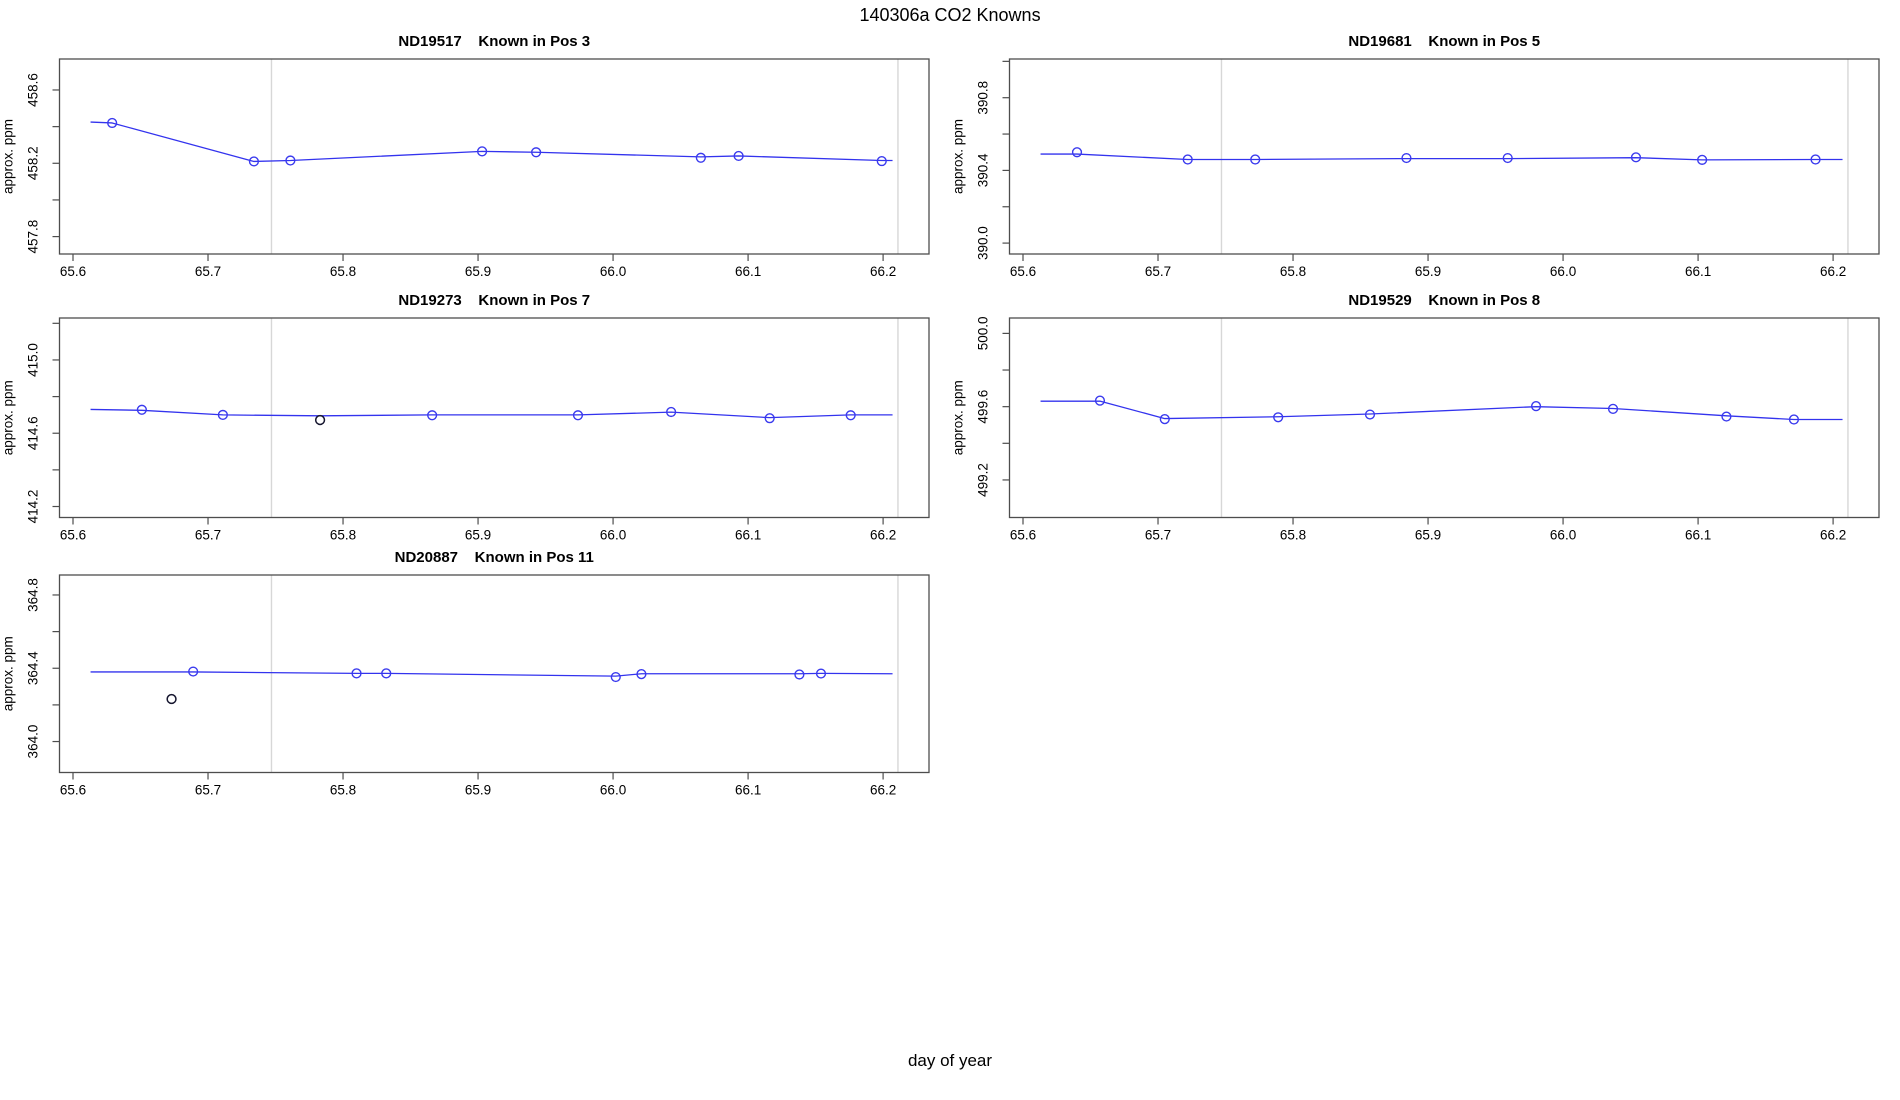  Describe the element at coordinates (983, 480) in the screenshot. I see `y-tick-label: 499.2` at that location.